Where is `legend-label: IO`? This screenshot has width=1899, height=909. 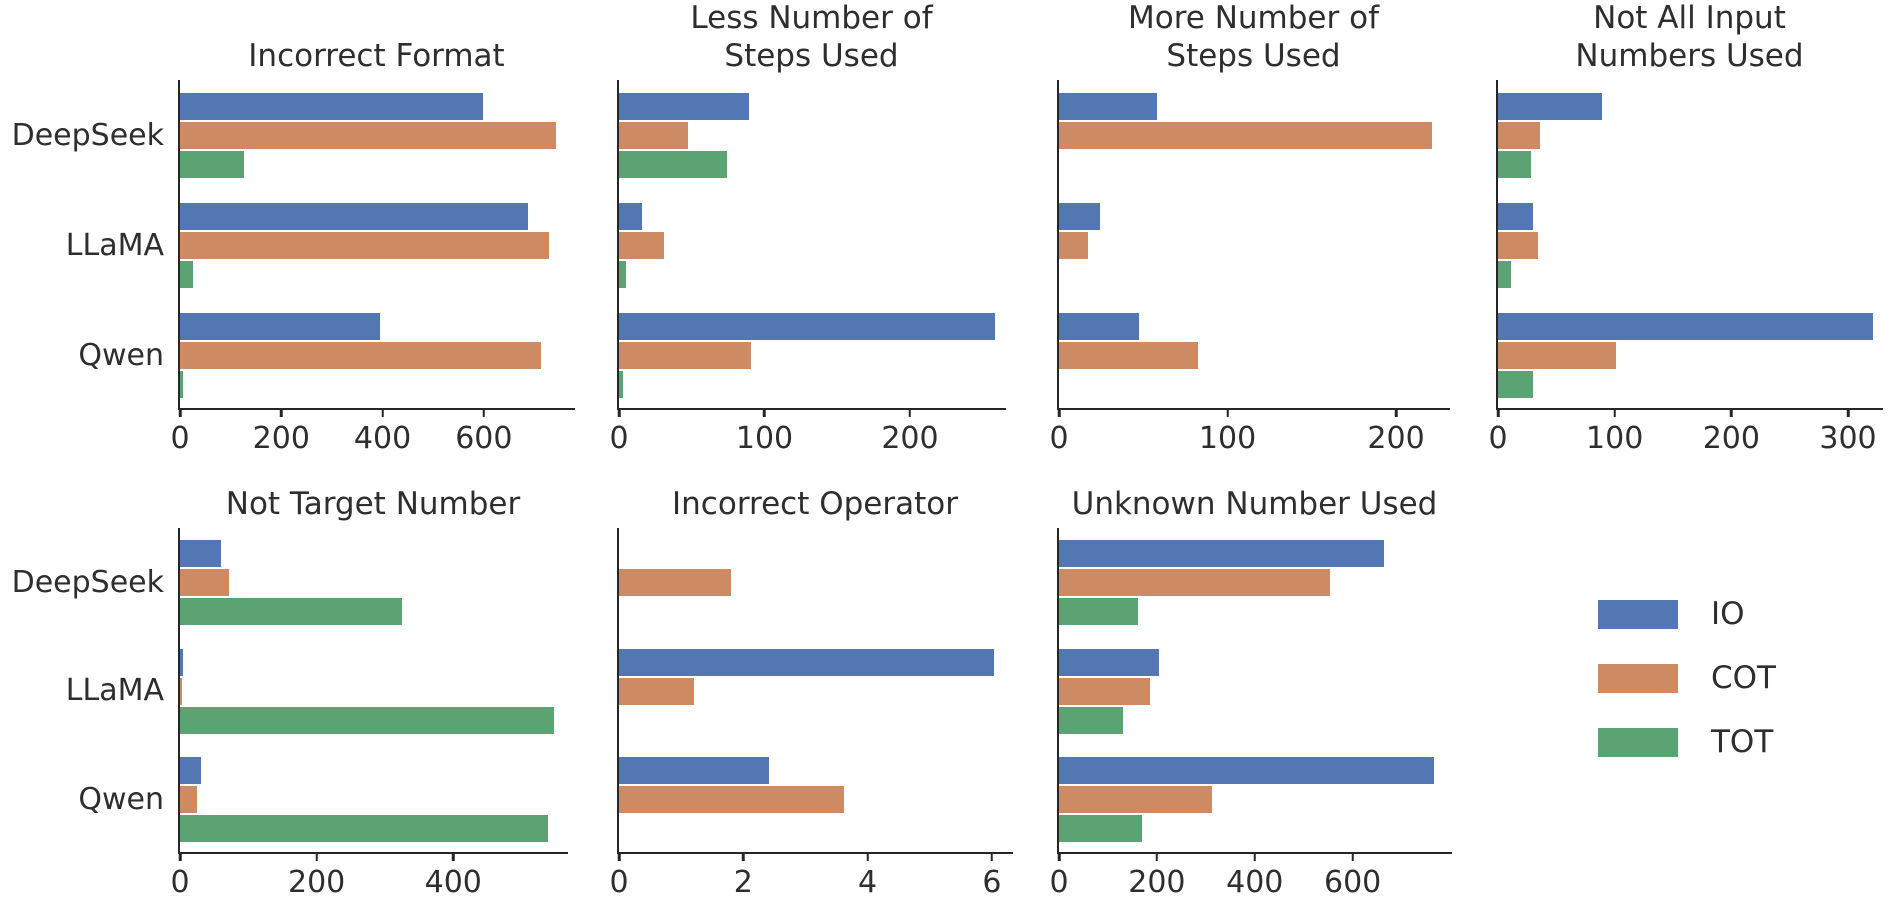 legend-label: IO is located at coordinates (1728, 614).